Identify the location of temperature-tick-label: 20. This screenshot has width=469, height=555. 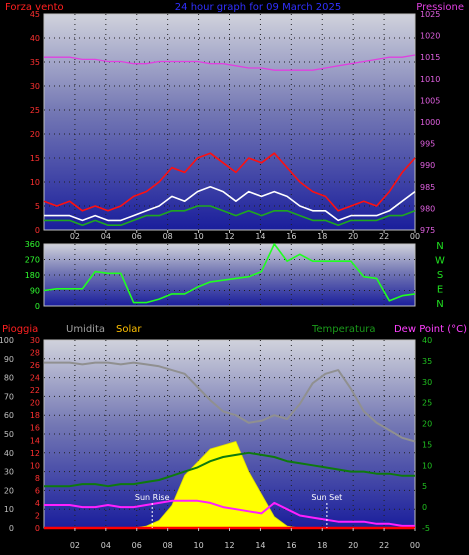
(427, 424).